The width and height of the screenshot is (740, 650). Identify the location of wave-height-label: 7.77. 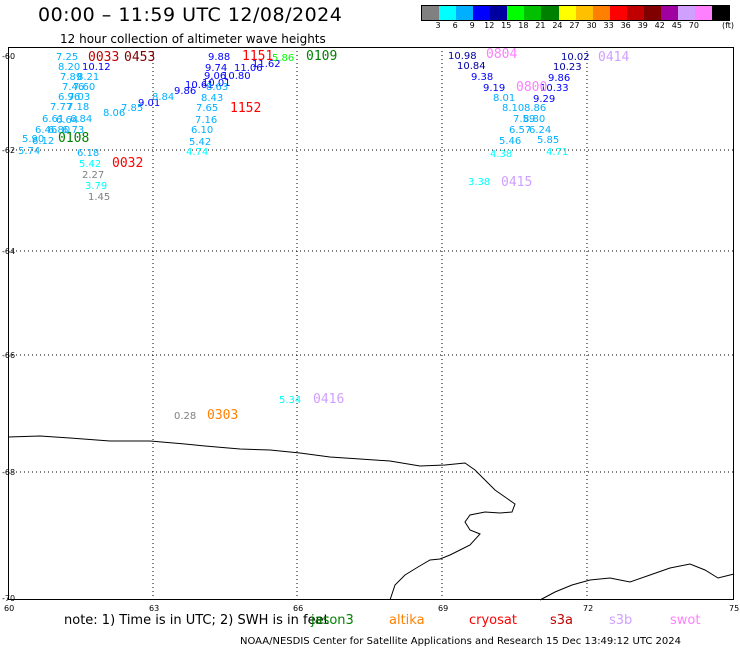
(61, 107).